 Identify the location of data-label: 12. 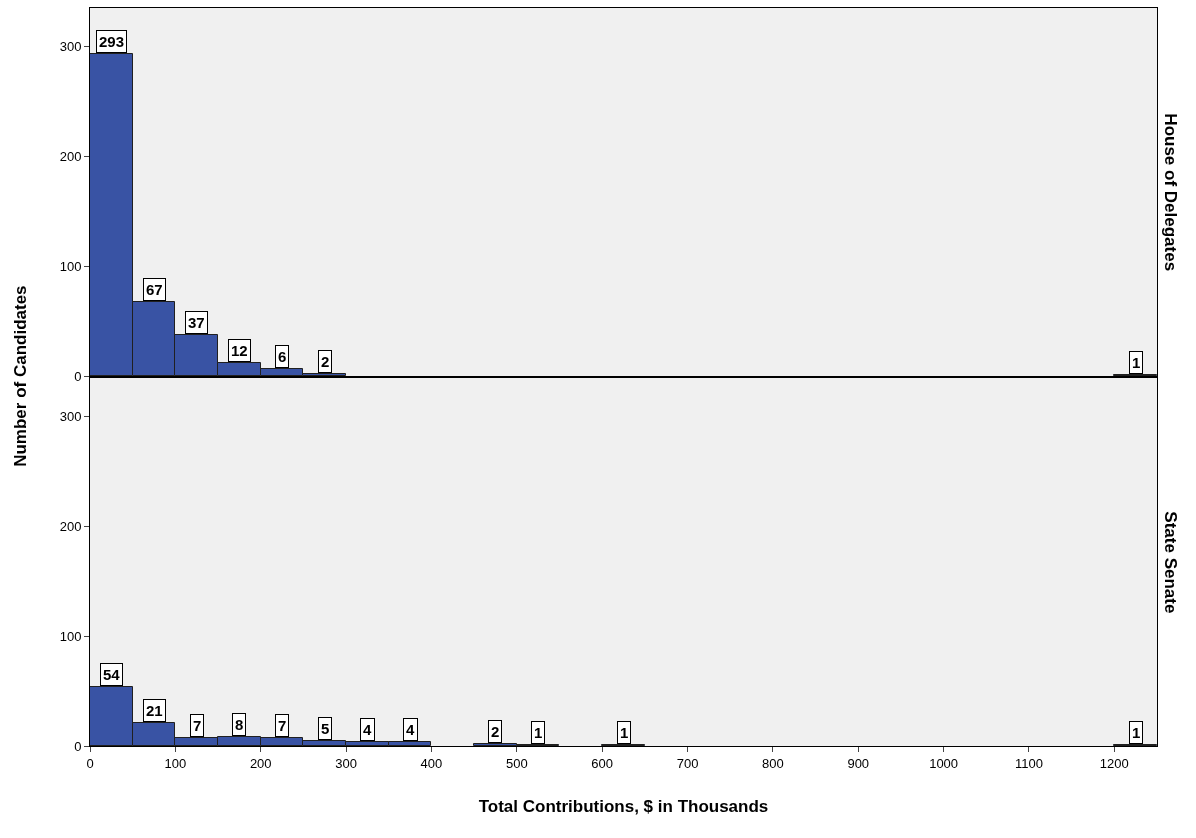
(239, 350).